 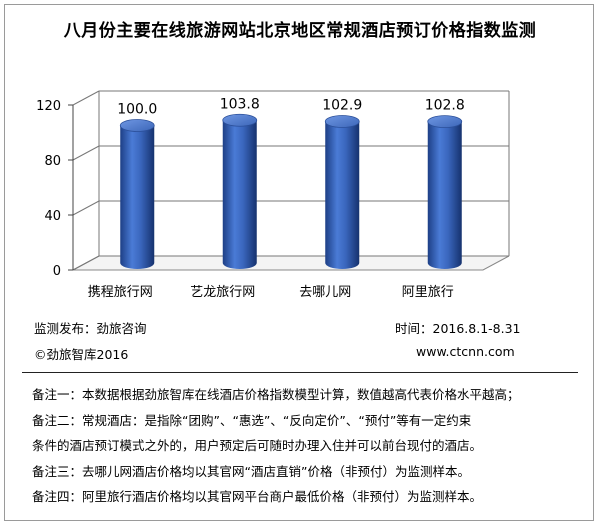 I want to click on y-tick-label: 120, so click(x=48, y=106).